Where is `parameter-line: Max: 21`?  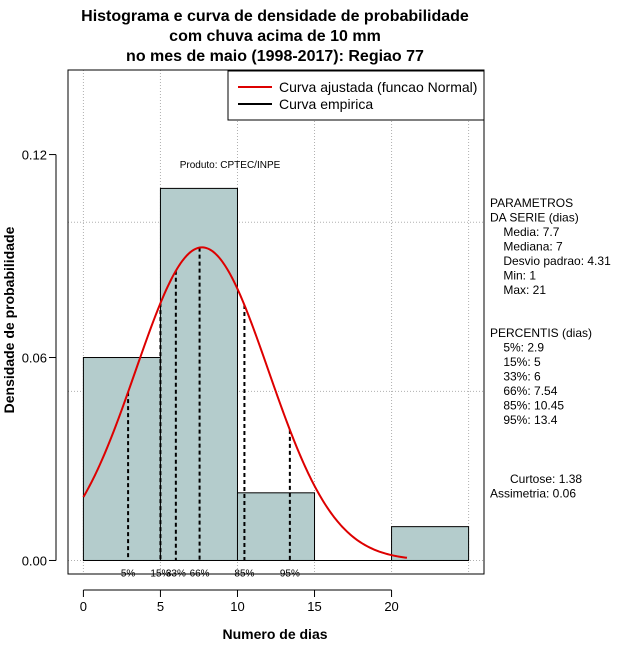
parameter-line: Max: 21 is located at coordinates (518, 290).